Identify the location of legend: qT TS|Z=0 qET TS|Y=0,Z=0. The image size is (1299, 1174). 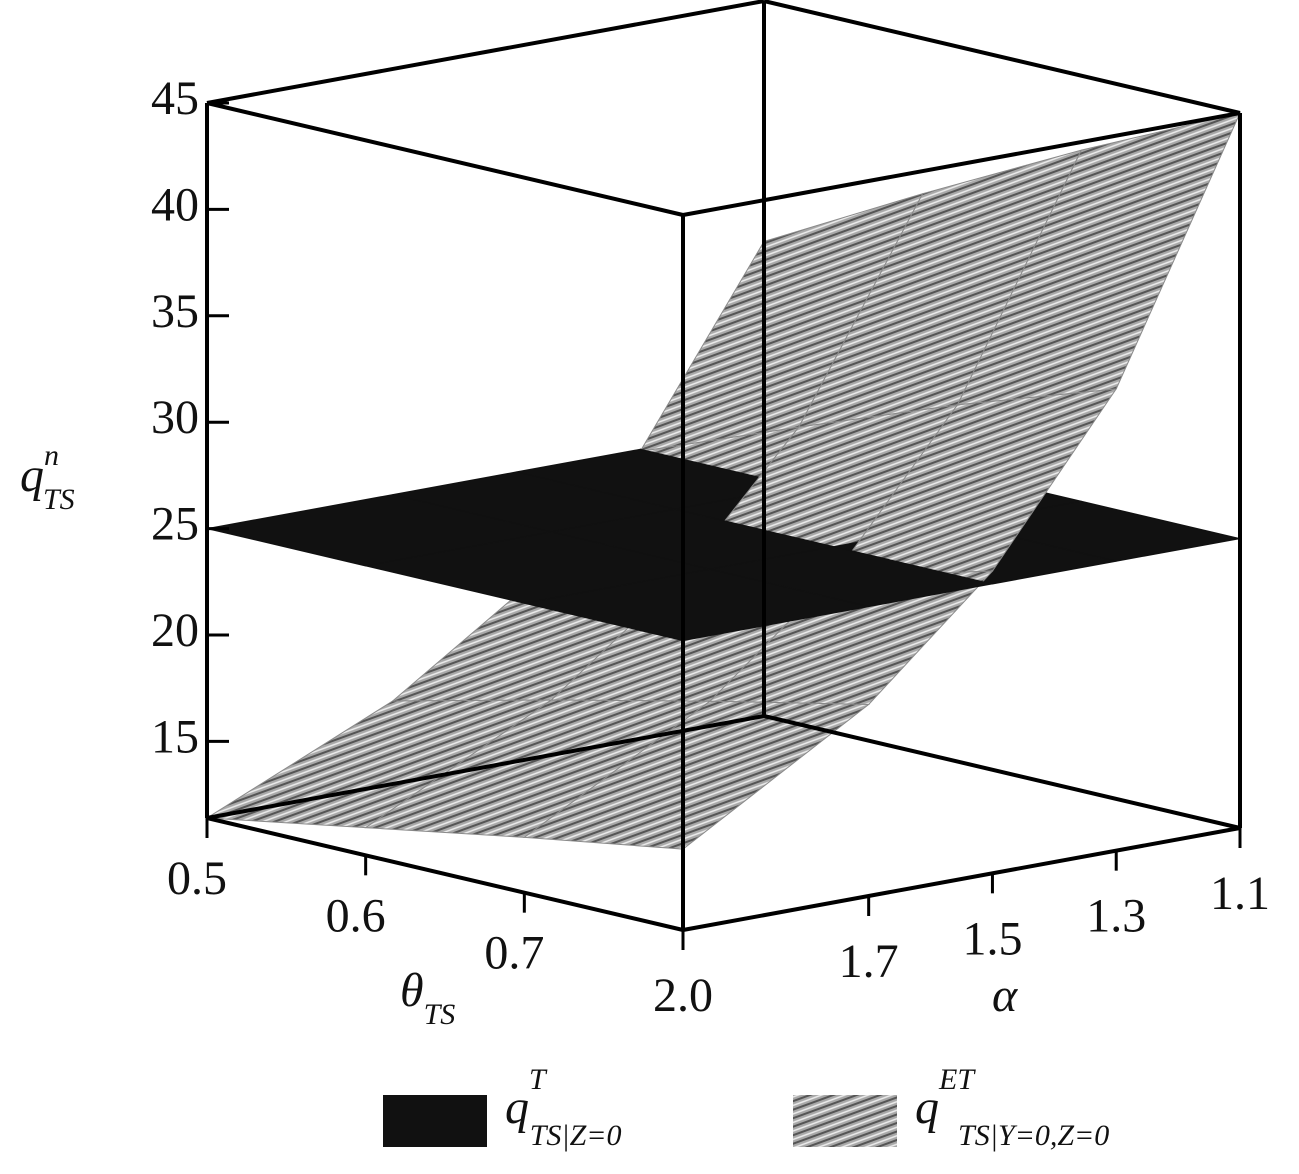
(746, 1107).